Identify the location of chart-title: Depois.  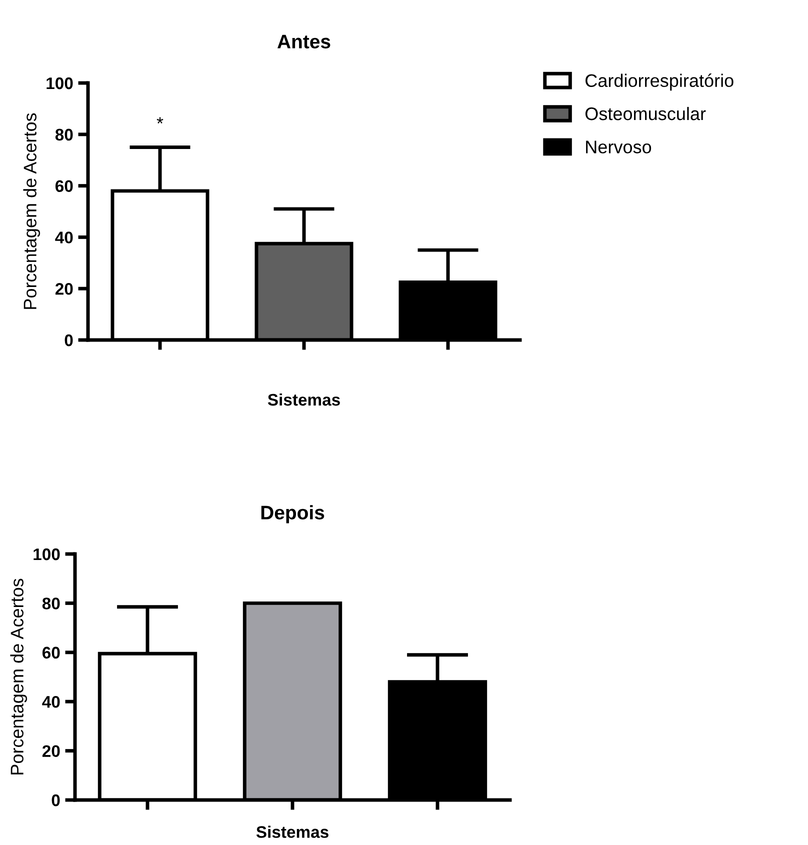
(292, 514).